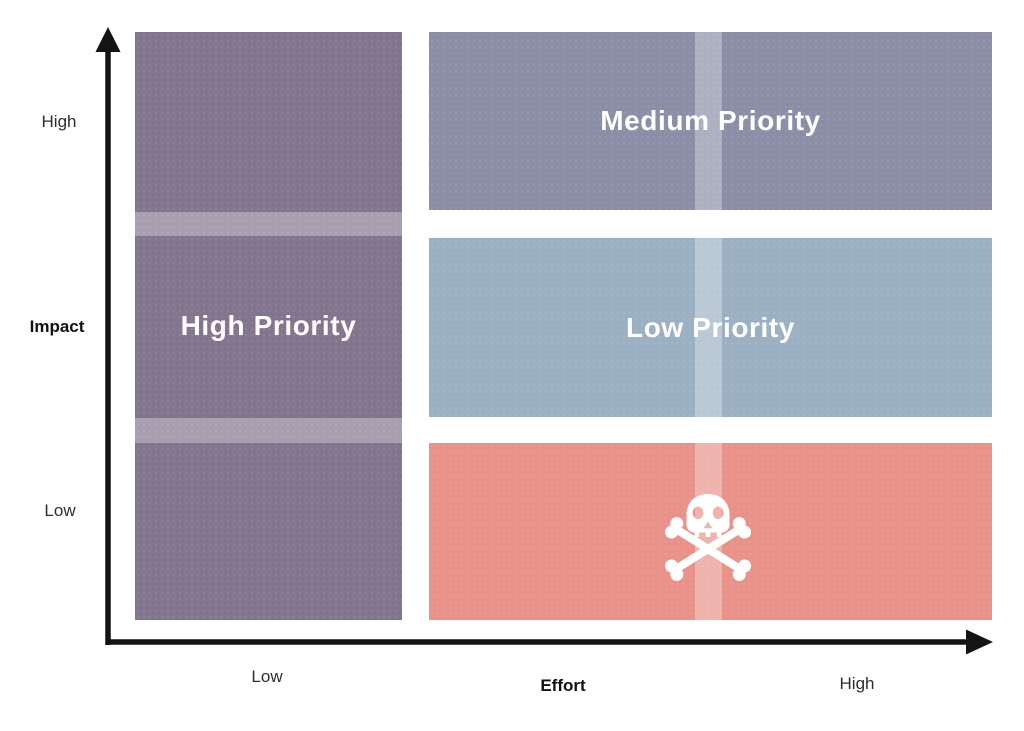  I want to click on quadrant-low-priority: Low Priority, so click(710, 327).